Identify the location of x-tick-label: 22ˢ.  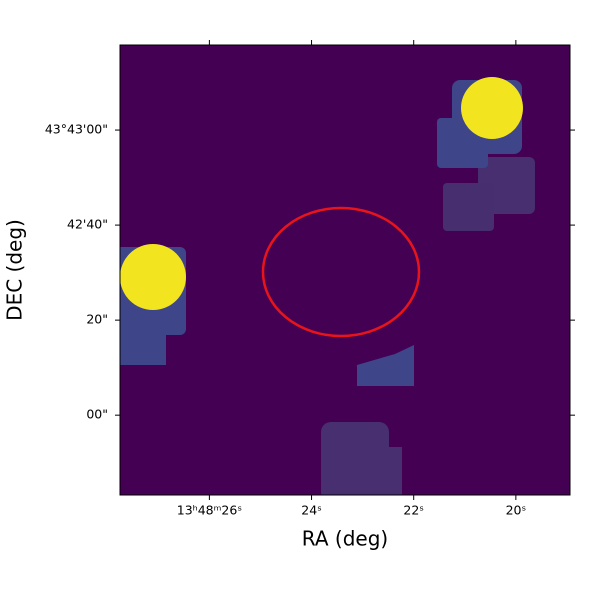
(413, 510).